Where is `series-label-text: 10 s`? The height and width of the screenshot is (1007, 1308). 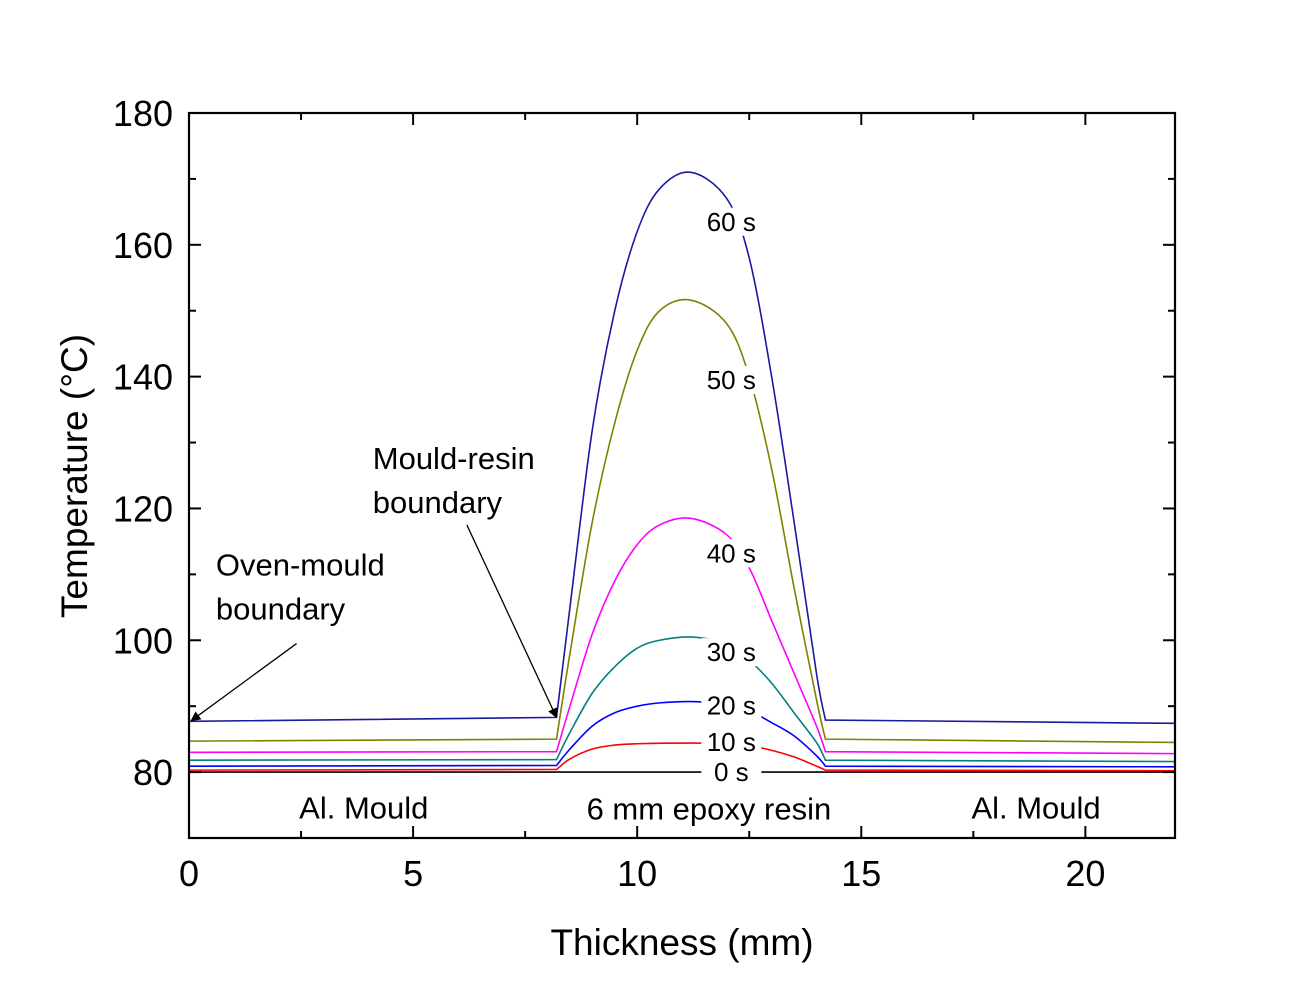
series-label-text: 10 s is located at coordinates (731, 742).